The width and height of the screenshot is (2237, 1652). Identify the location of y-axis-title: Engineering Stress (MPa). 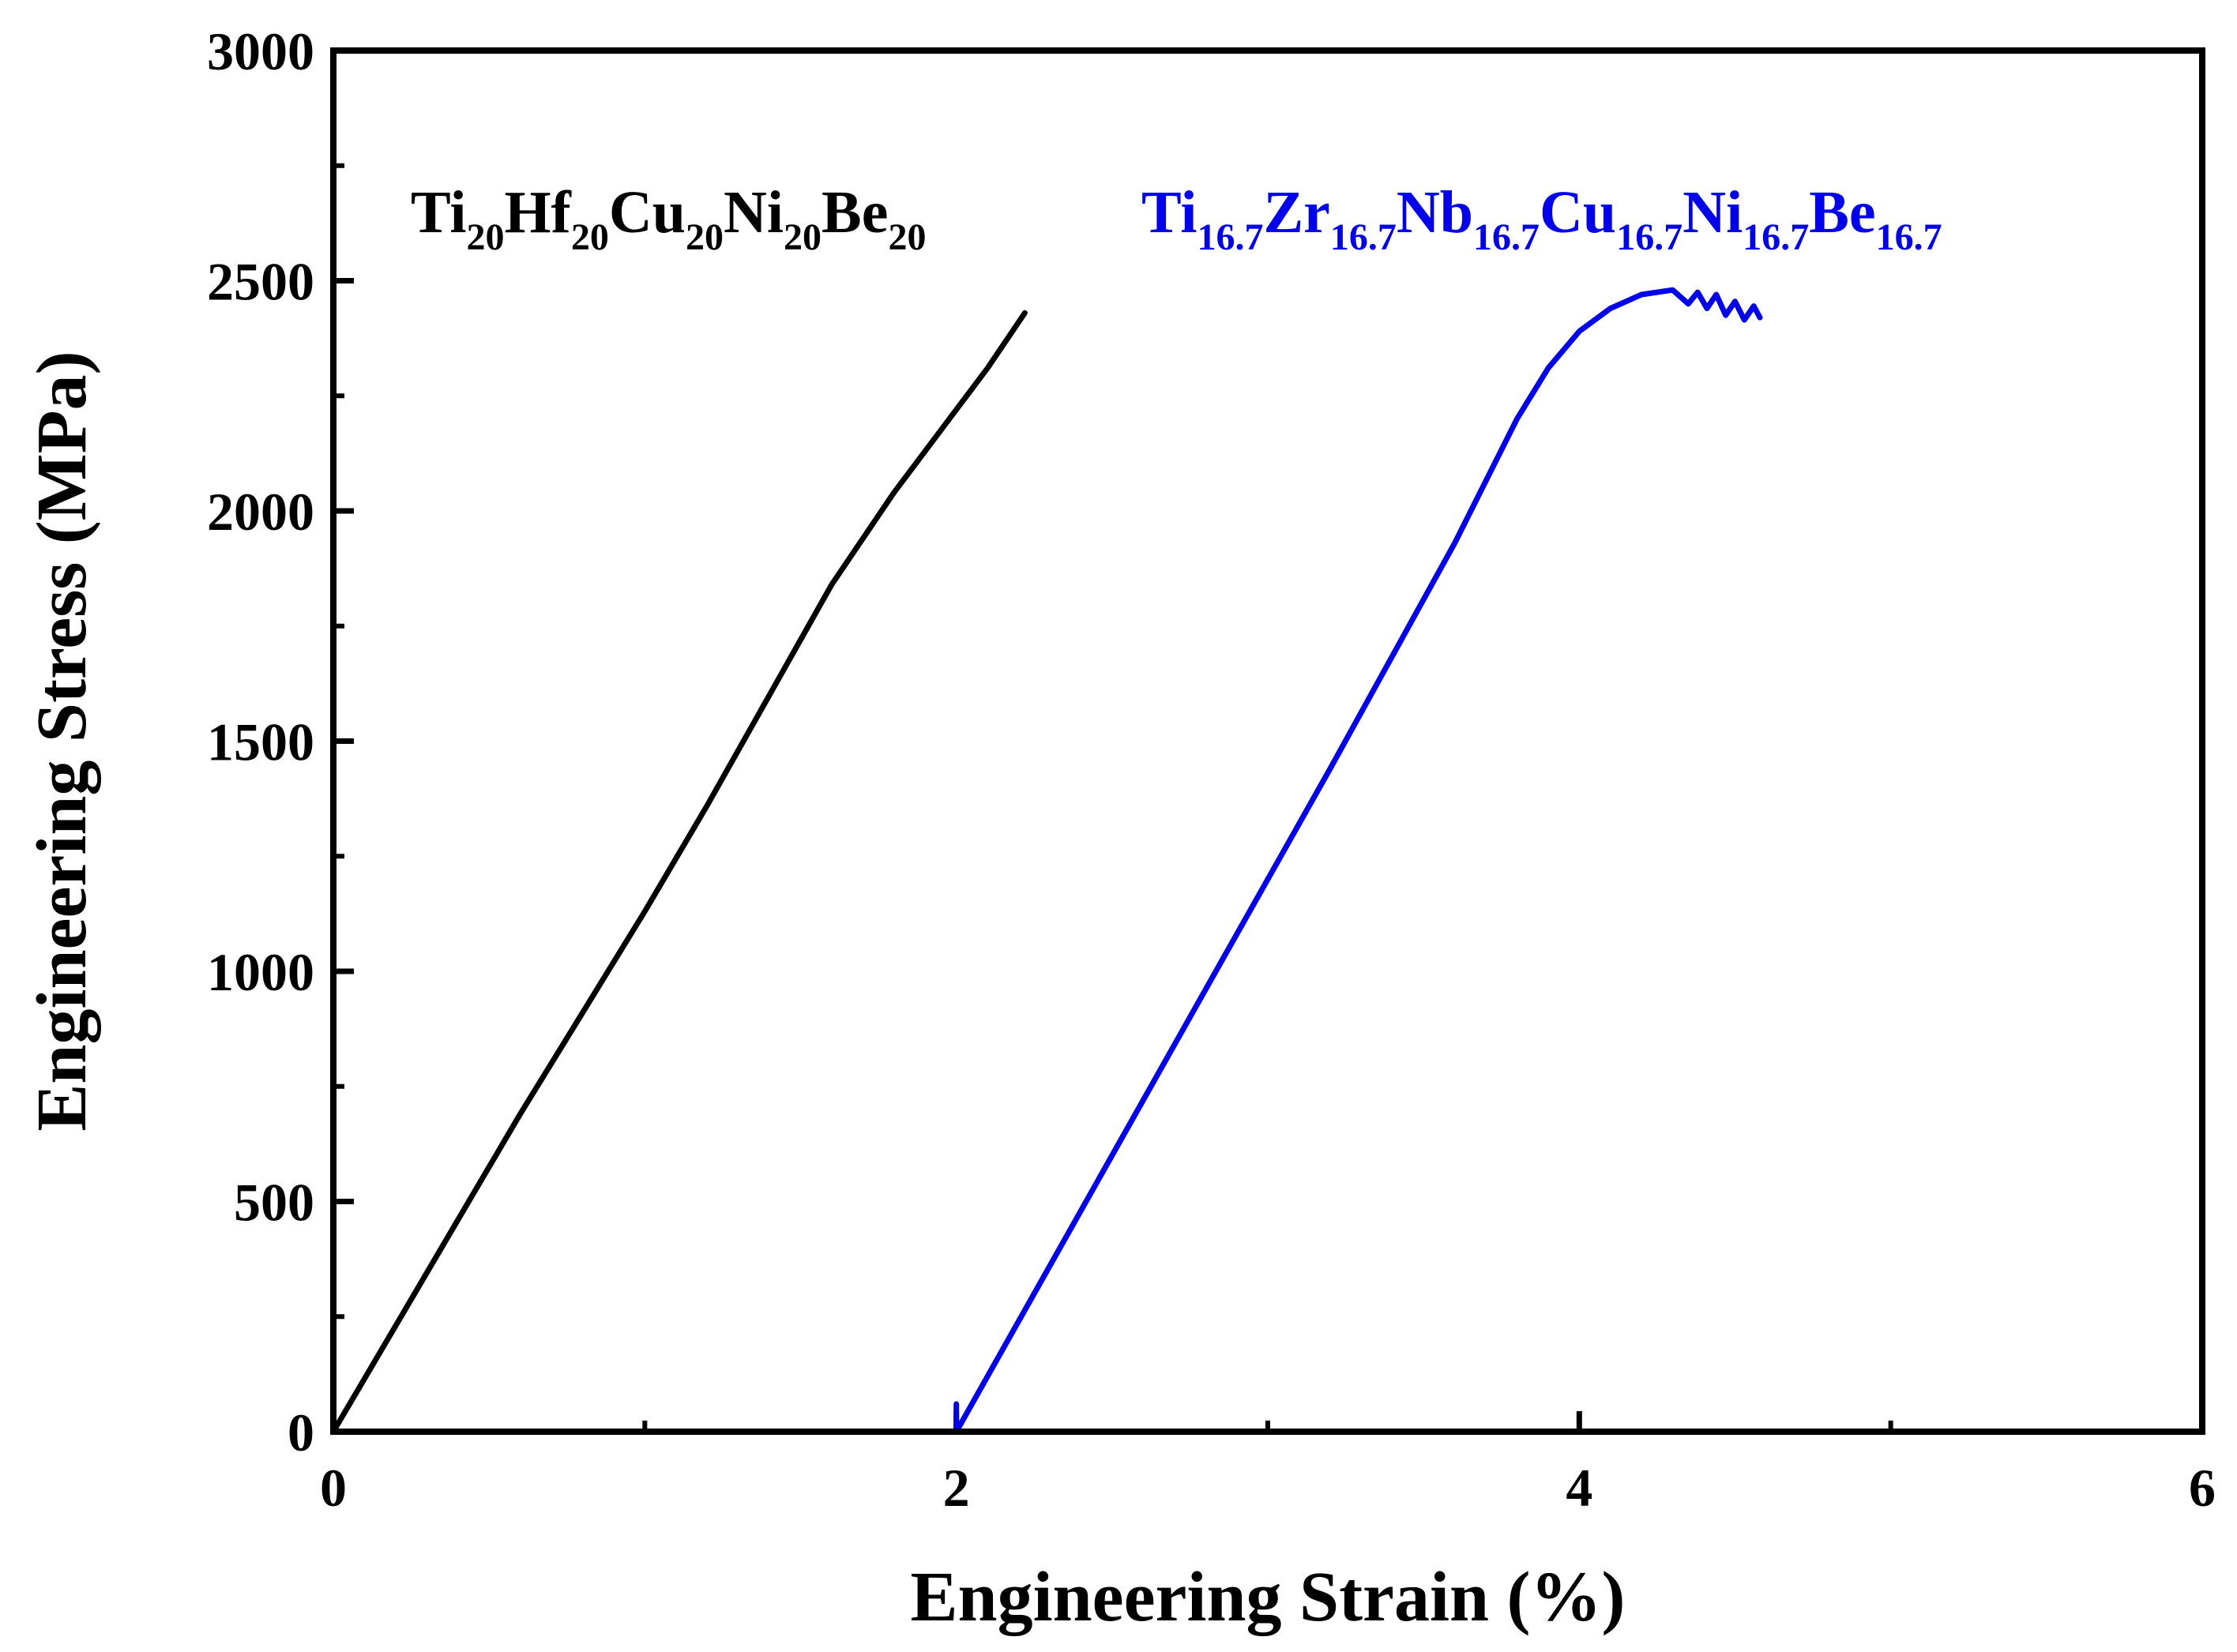
(62, 741).